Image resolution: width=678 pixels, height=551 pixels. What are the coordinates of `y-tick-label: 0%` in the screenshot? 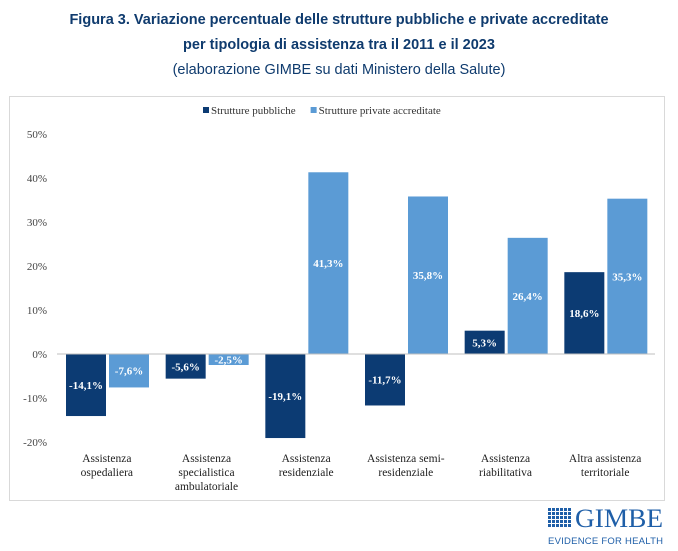 It's located at (39, 355).